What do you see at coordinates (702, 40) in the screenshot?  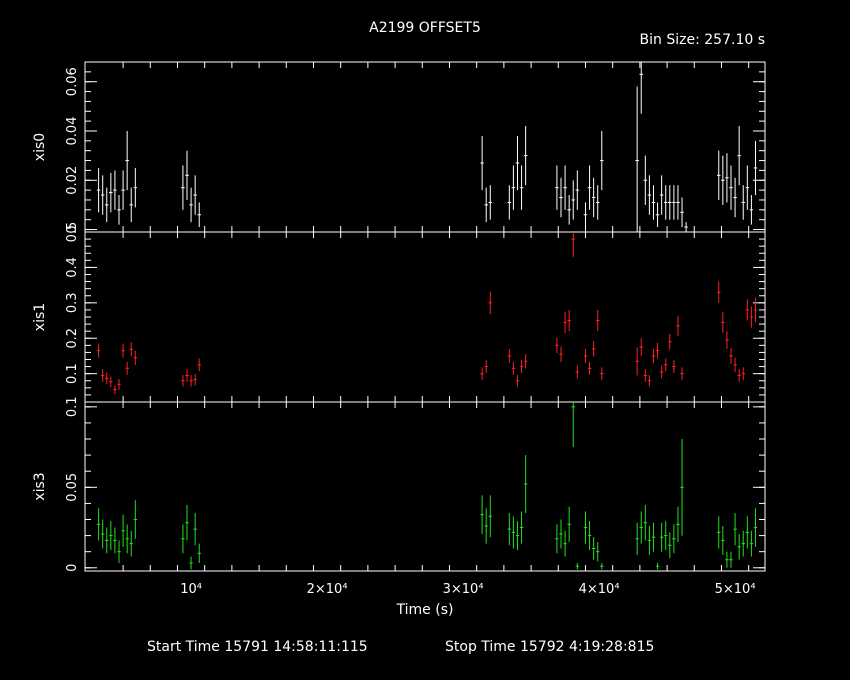 I see `bin-size-label: Bin Size: 257.10 s` at bounding box center [702, 40].